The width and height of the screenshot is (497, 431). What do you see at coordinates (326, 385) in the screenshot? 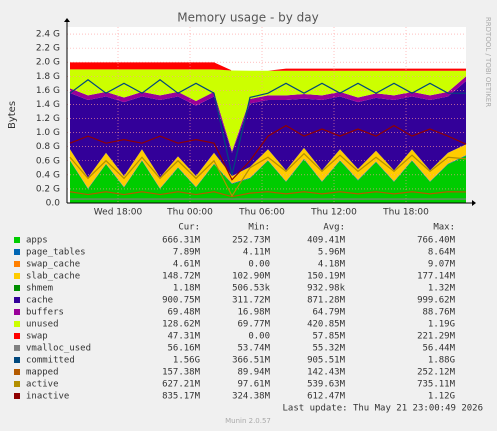
I see `legend-stat: 539.63M` at bounding box center [326, 385].